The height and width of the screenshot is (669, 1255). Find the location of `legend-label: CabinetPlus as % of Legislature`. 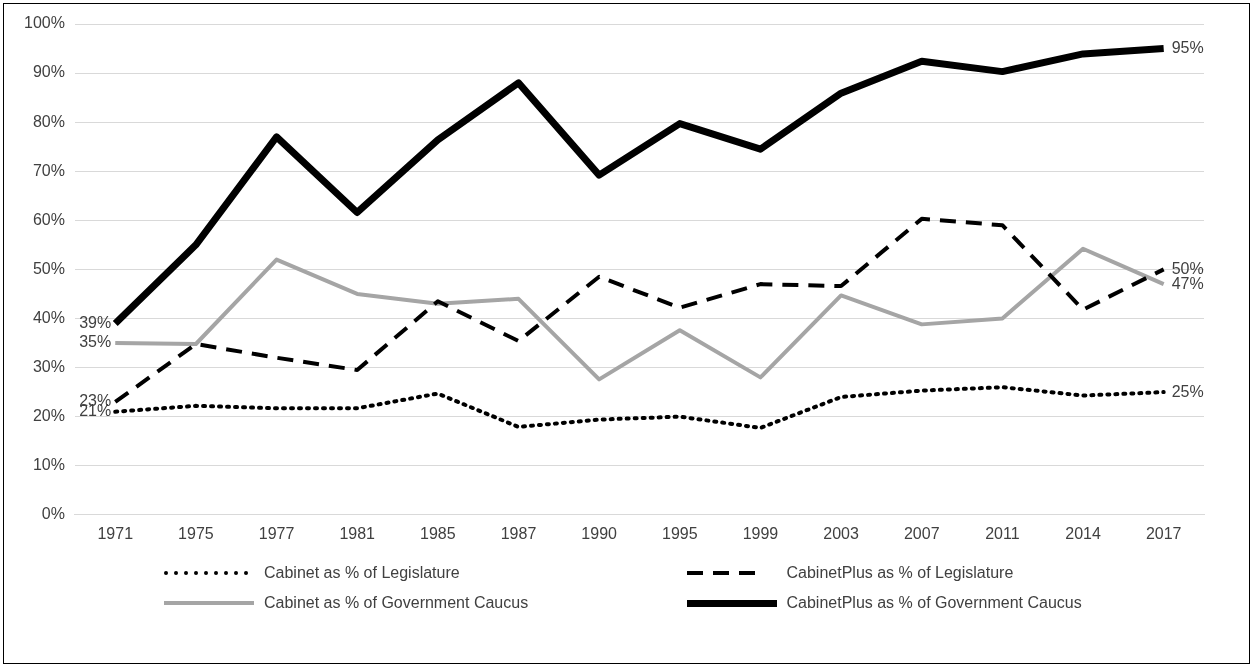

legend-label: CabinetPlus as % of Legislature is located at coordinates (900, 573).